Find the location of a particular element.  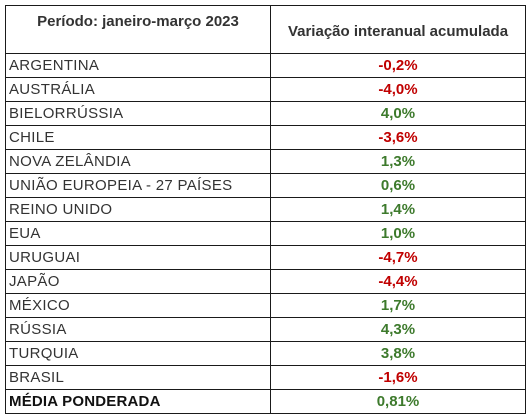

table-row: REINO UNIDO 1,4% is located at coordinates (265, 209).